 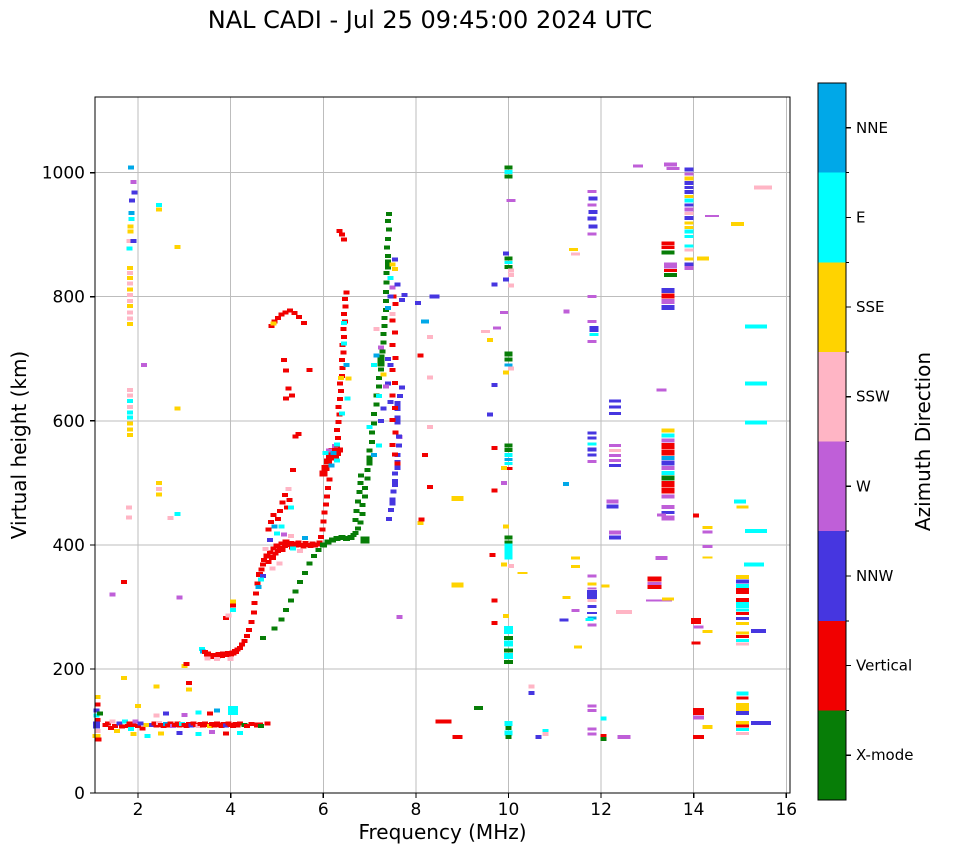 What do you see at coordinates (832, 665) in the screenshot?
I see `colorbar-segment-vertical` at bounding box center [832, 665].